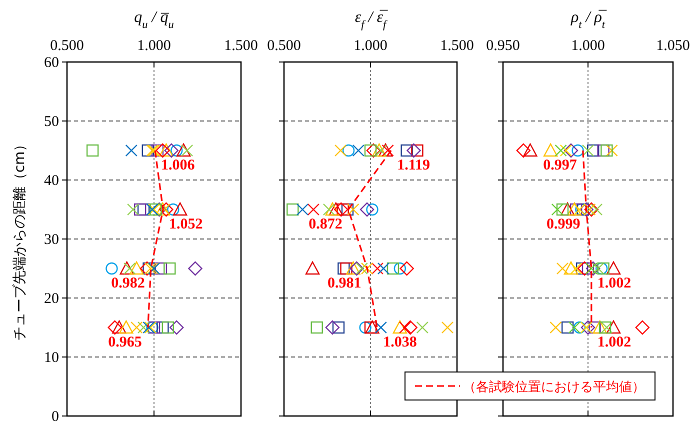  I want to click on x-axis-title: ε$_{f}$ / ε̅$_{f}$, so click(371, 20).